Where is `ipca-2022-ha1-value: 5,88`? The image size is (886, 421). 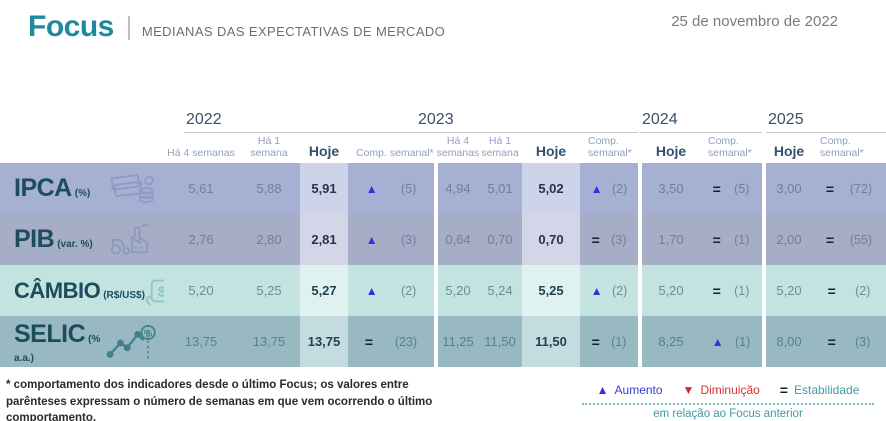
ipca-2022-ha1-value: 5,88 is located at coordinates (269, 188).